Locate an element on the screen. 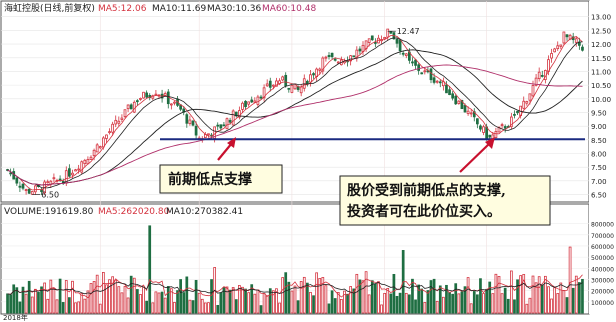  right-note-line1: 股价受到前期低点的支撑, is located at coordinates (426, 190).